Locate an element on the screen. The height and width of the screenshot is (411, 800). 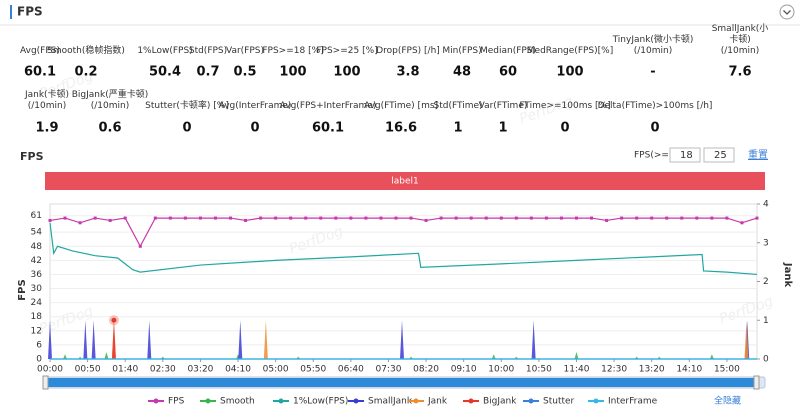
x-tick-label: 07:30 is located at coordinates (388, 370).